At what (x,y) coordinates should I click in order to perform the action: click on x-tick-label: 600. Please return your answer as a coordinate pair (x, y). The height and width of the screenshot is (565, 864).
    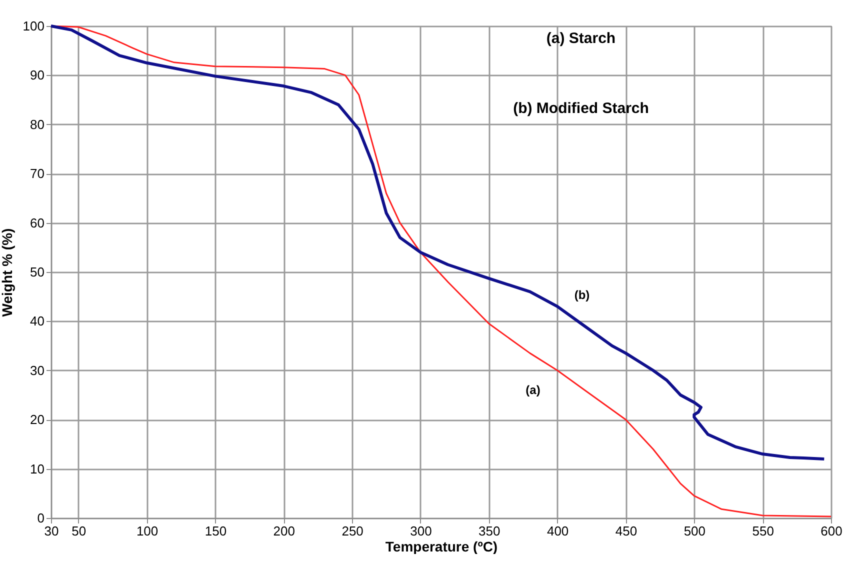
    Looking at the image, I should click on (831, 531).